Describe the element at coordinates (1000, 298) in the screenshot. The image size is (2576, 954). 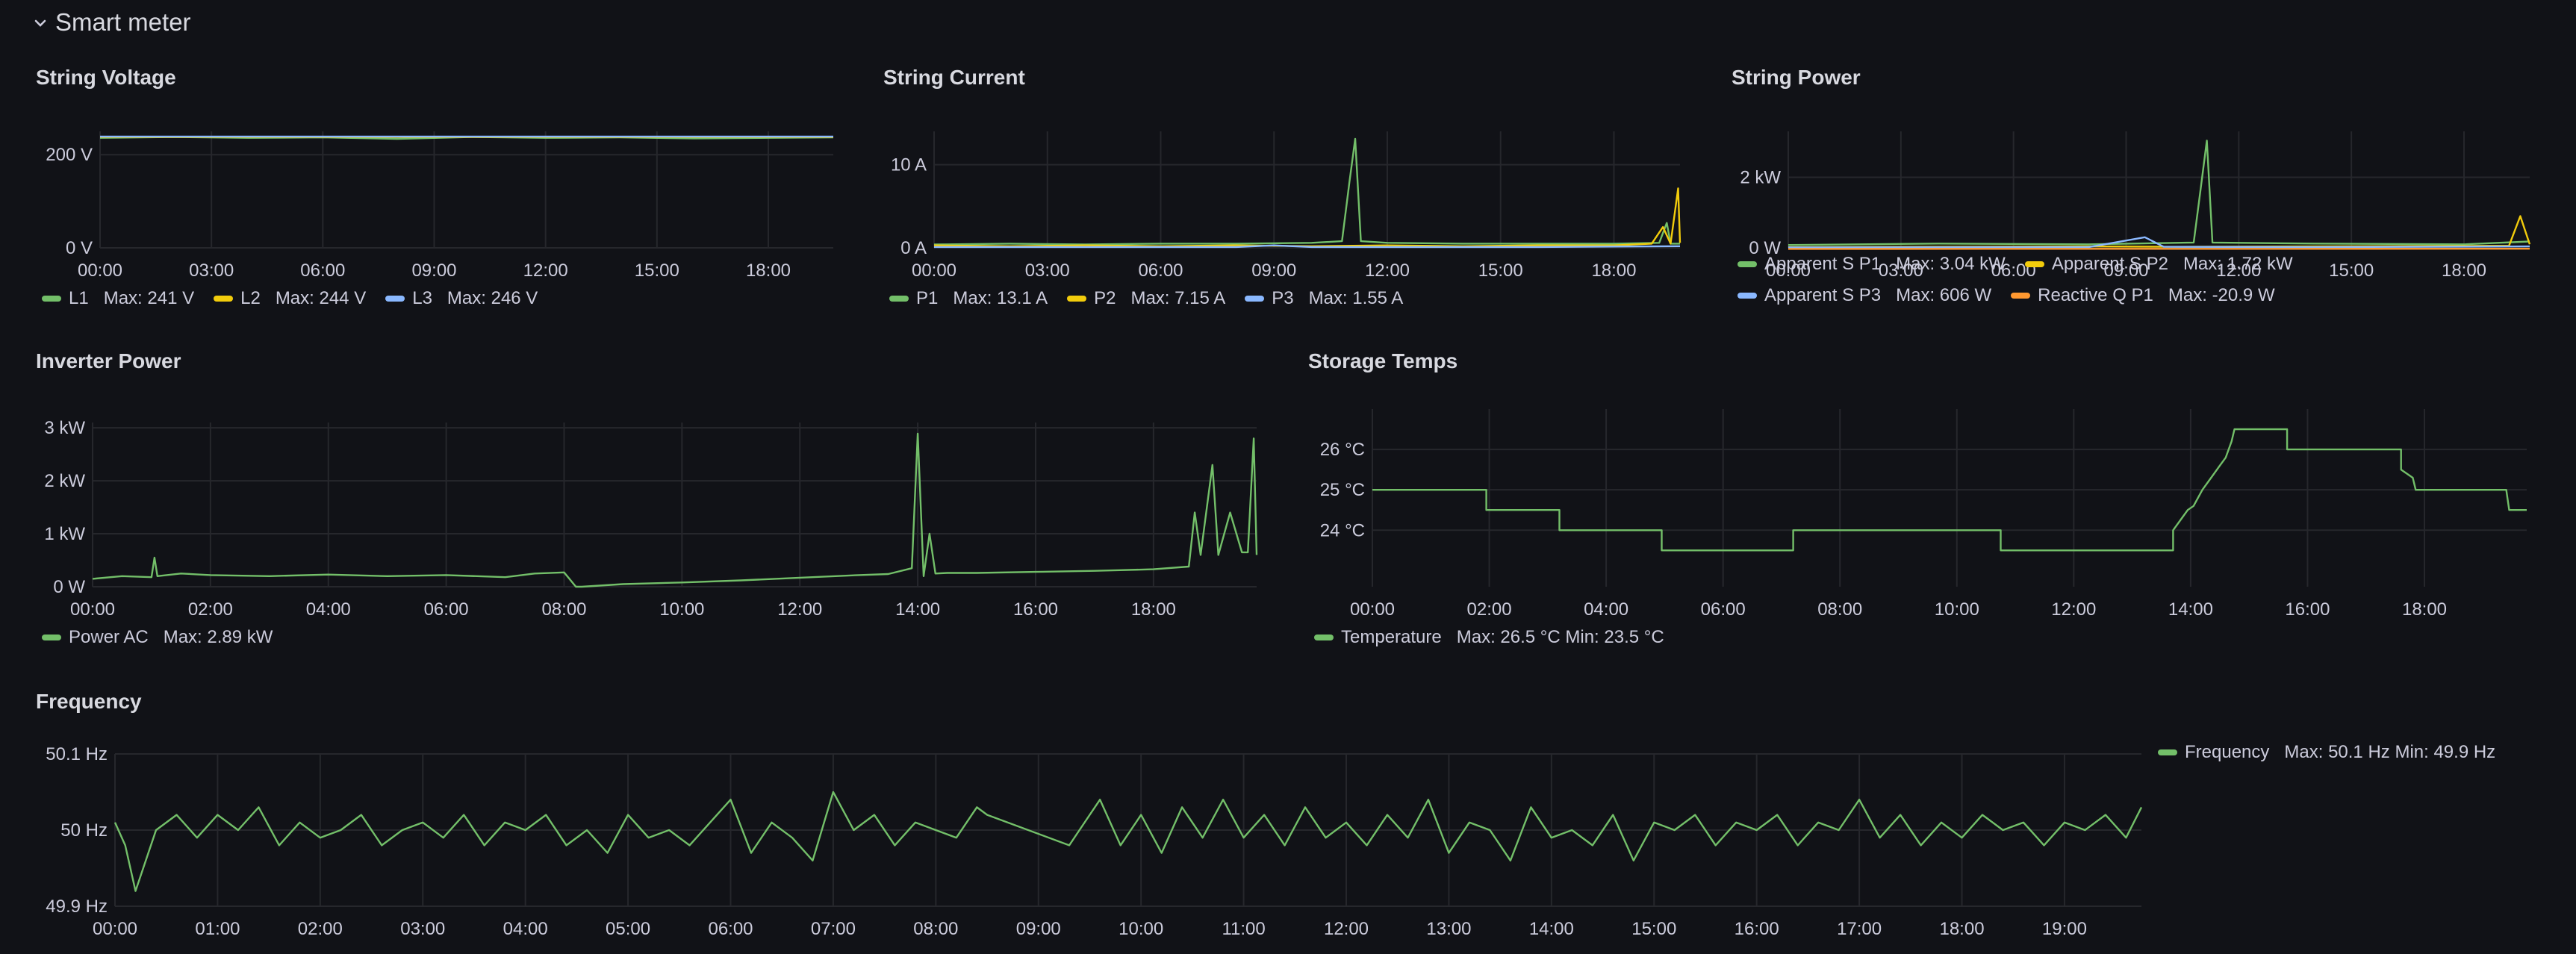
I see `legend-stats: Max: 13.1 A` at that location.